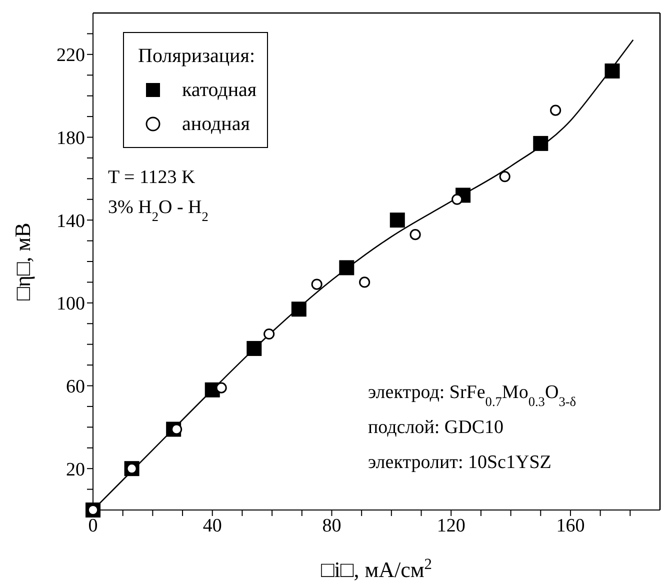  I want to click on annotation: T = 1123 K, so click(152, 177).